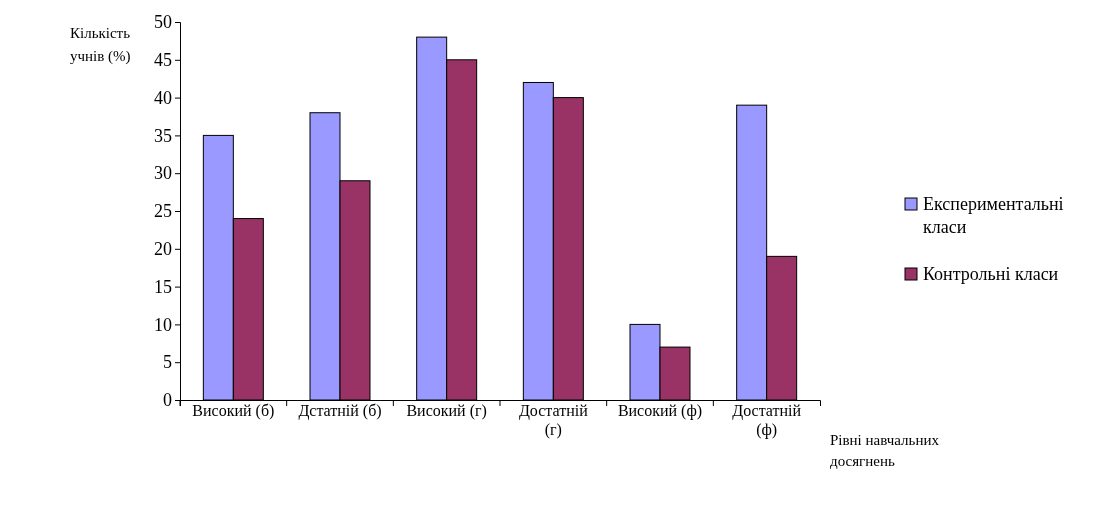  Describe the element at coordinates (553, 421) in the screenshot. I see `x-tick-label: Достатній (г)` at that location.